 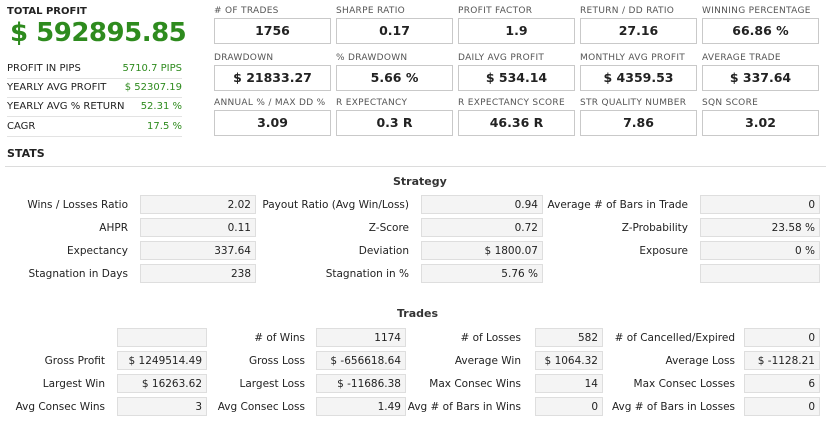 I want to click on metric-r-expectancy: R EXPECTANCY 0.3 R, so click(x=394, y=116).